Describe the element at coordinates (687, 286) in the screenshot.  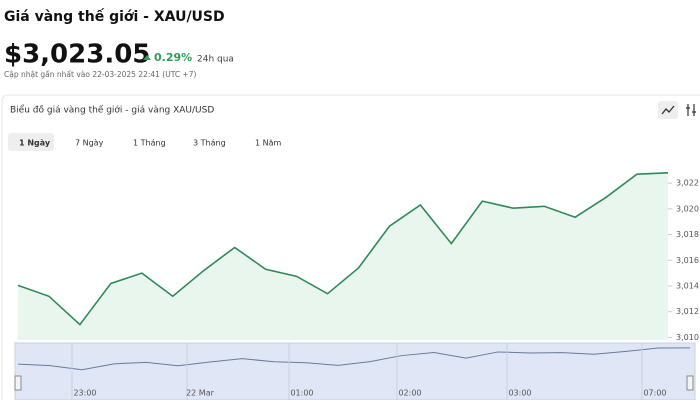
I see `y-tick-label: 3,014` at that location.